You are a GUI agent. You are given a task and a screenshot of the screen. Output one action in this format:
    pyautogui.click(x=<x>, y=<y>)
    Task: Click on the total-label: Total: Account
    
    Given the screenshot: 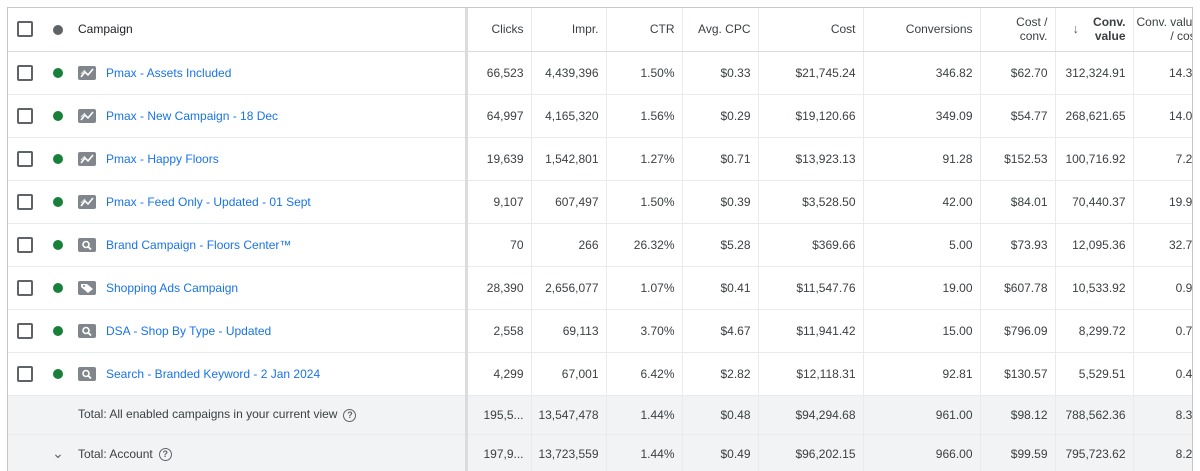 What is the action you would take?
    pyautogui.click(x=115, y=453)
    